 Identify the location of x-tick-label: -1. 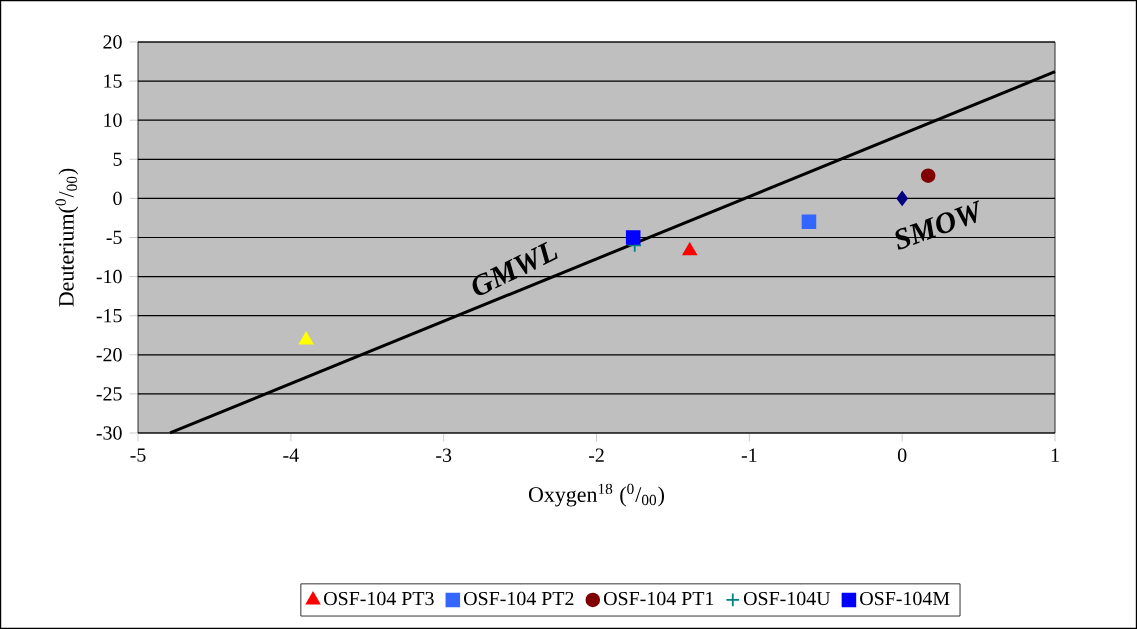
(749, 455).